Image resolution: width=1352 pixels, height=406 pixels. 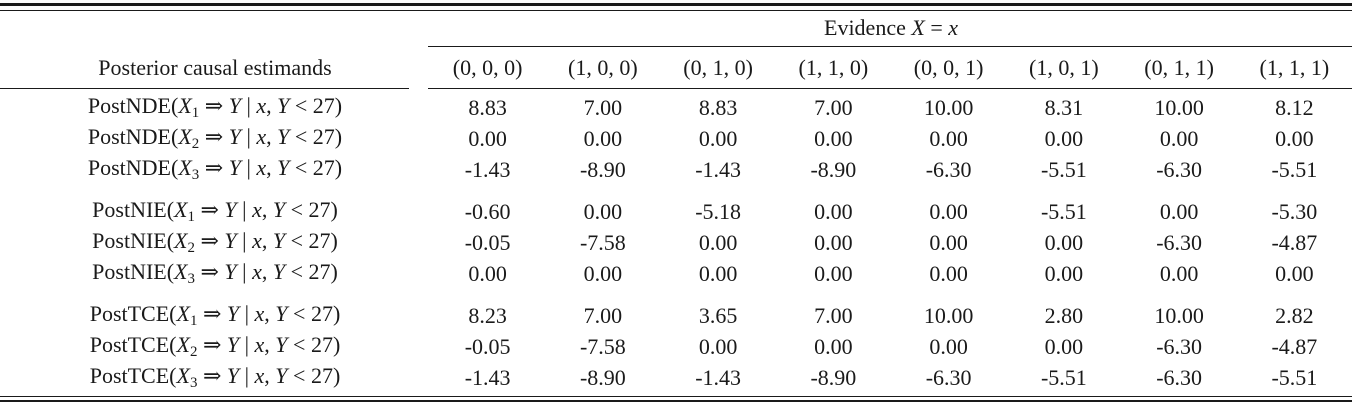 I want to click on row-label: PostNIE(X3 ⇒ Y | x, Y < 27), so click(x=215, y=273).